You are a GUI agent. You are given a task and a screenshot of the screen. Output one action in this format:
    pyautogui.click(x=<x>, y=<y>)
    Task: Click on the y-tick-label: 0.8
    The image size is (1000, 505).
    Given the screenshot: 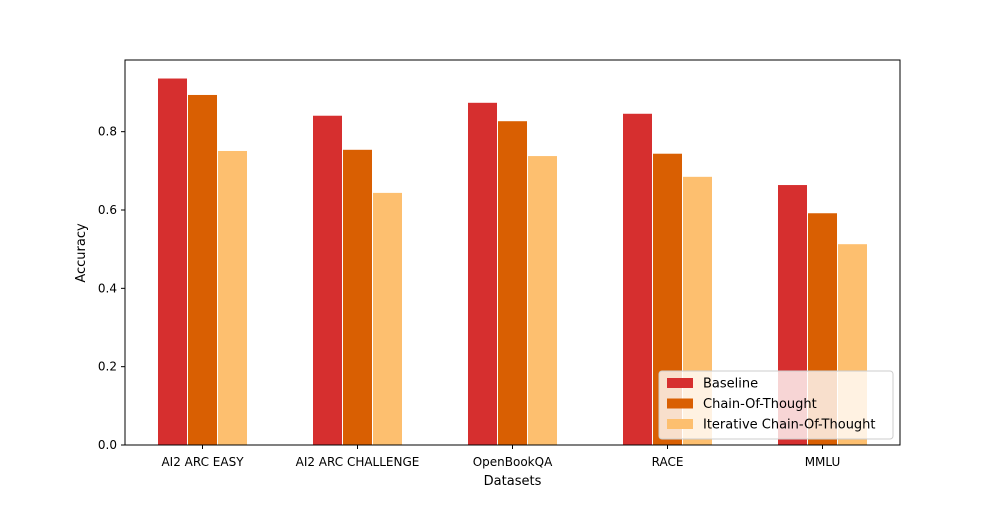 What is the action you would take?
    pyautogui.click(x=107, y=132)
    